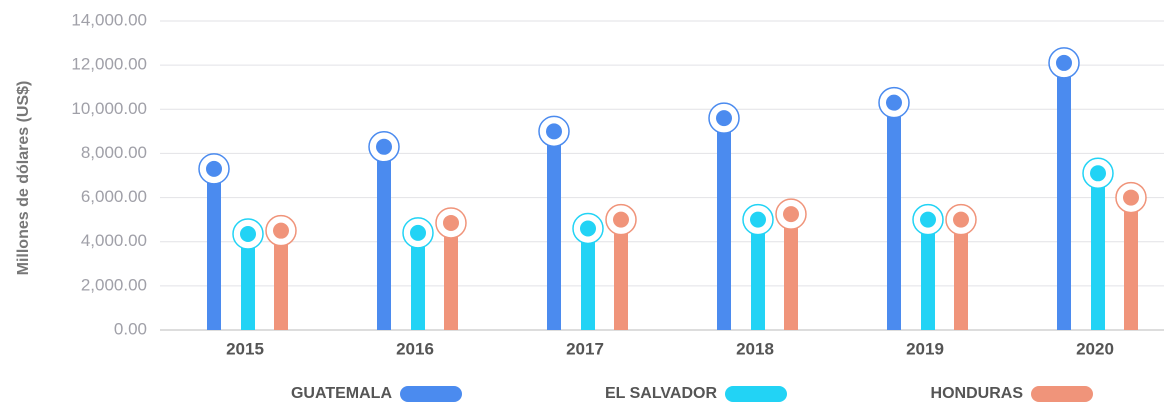 The image size is (1164, 405). What do you see at coordinates (415, 348) in the screenshot?
I see `x-tick-label: 2016` at bounding box center [415, 348].